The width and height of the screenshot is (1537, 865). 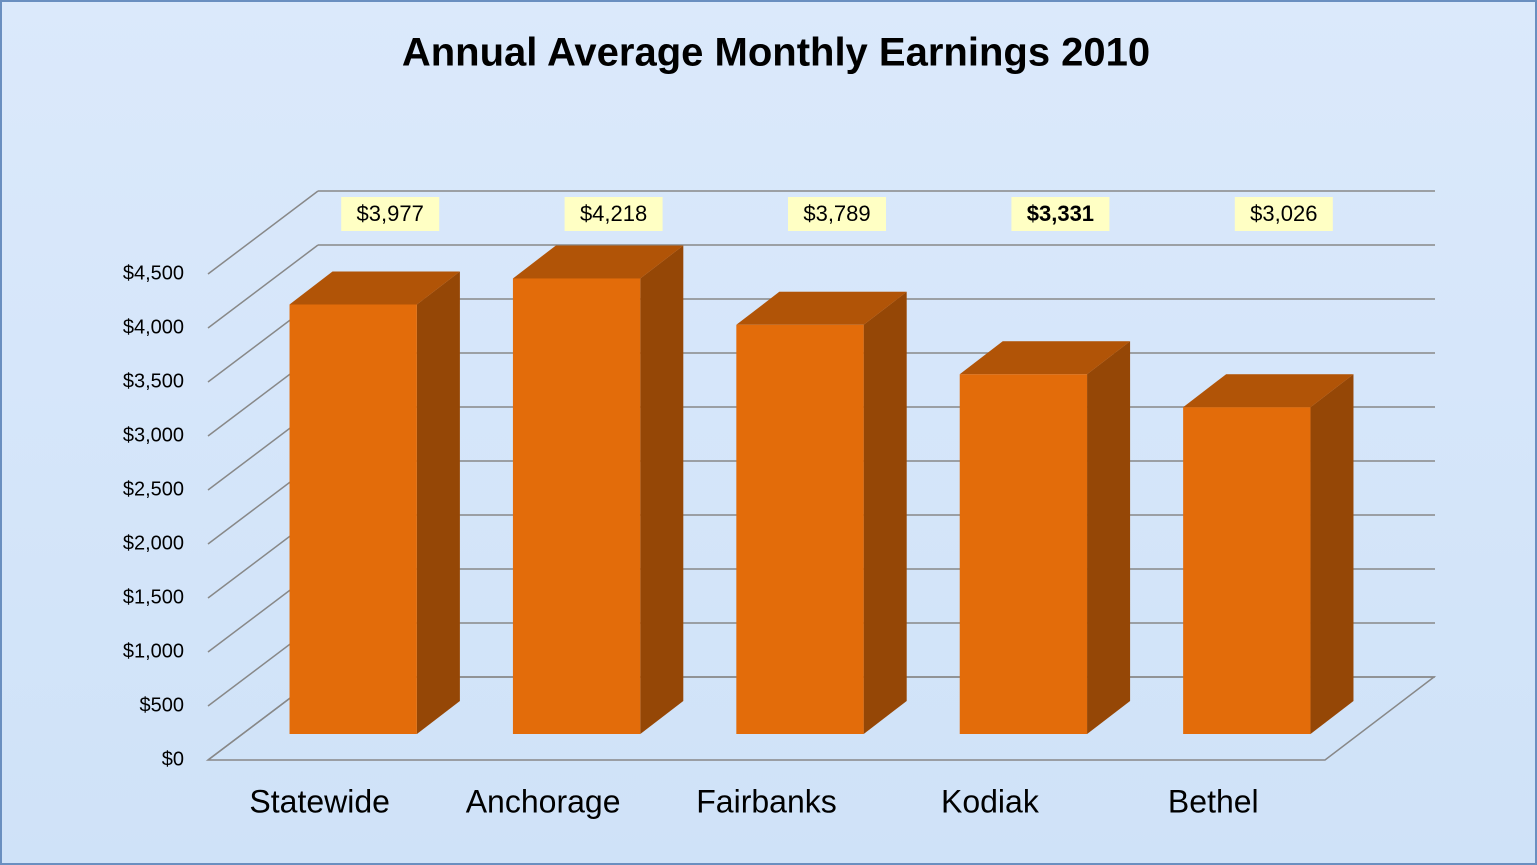 What do you see at coordinates (1213, 801) in the screenshot?
I see `x-tick-label: Bethel` at bounding box center [1213, 801].